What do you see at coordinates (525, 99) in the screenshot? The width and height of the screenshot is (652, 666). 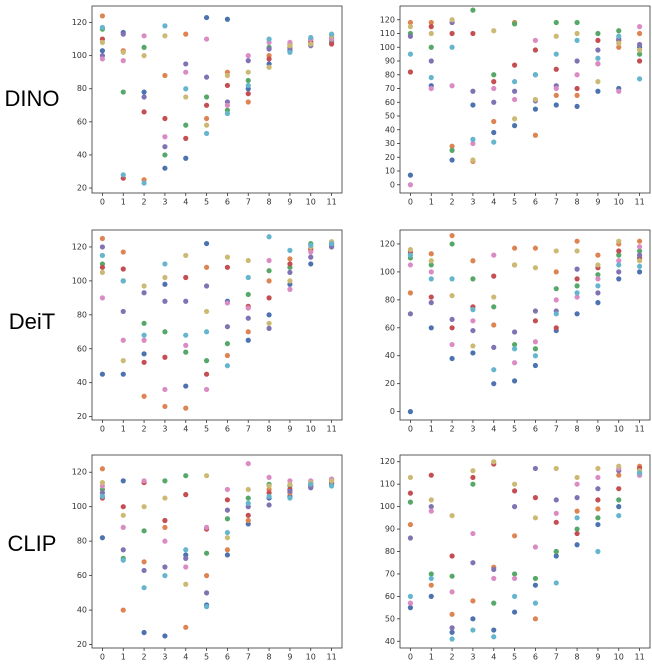 I see `plot-frame` at bounding box center [525, 99].